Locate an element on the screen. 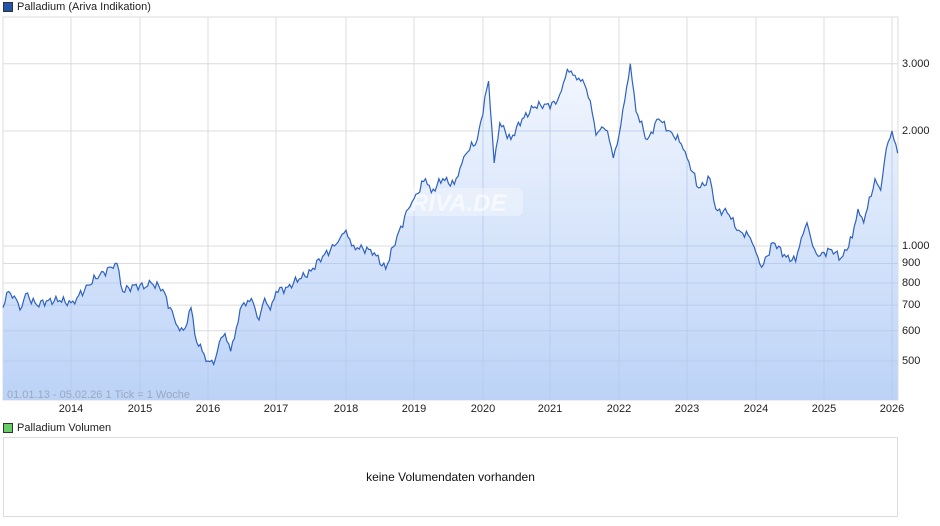 The height and width of the screenshot is (526, 940). x-tick-label: 2015 is located at coordinates (140, 409).